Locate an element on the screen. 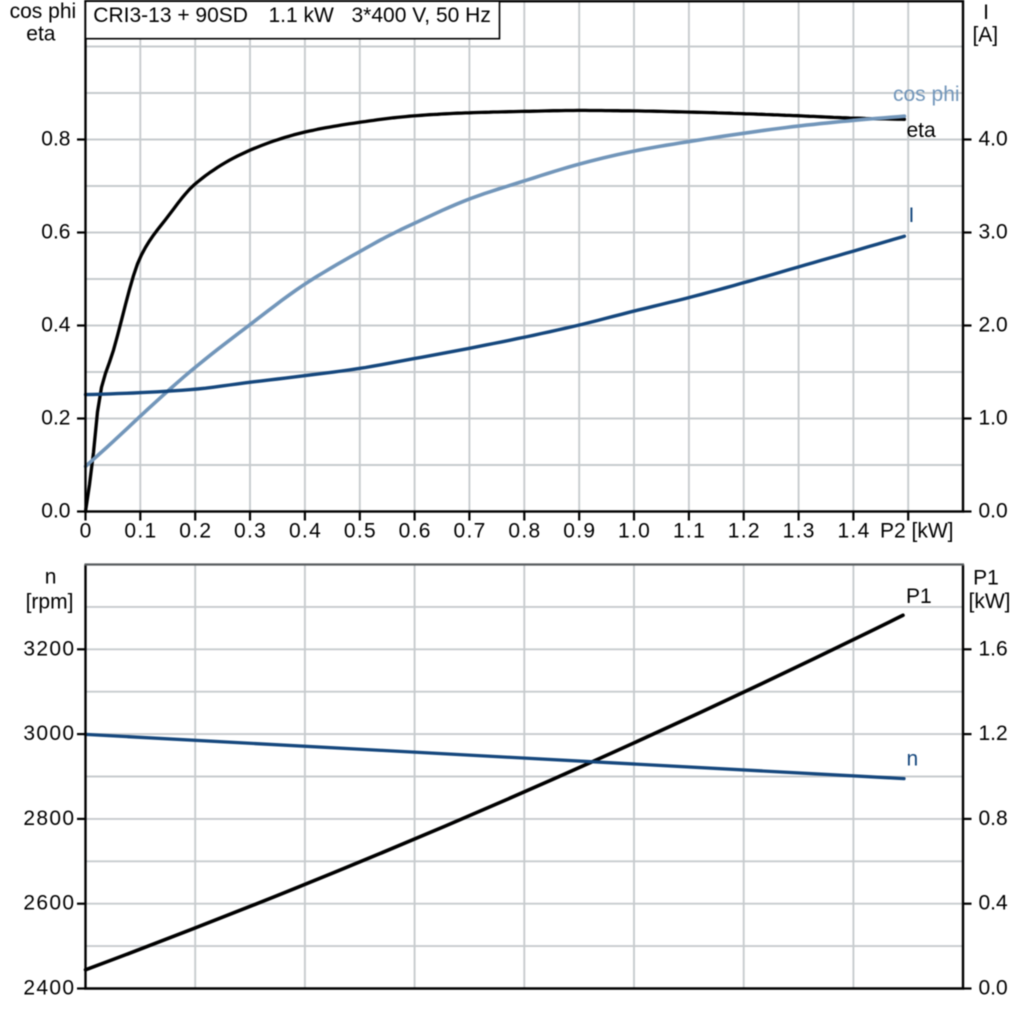 This screenshot has height=1024, width=1024. svg-text: 2400 is located at coordinates (49, 988).